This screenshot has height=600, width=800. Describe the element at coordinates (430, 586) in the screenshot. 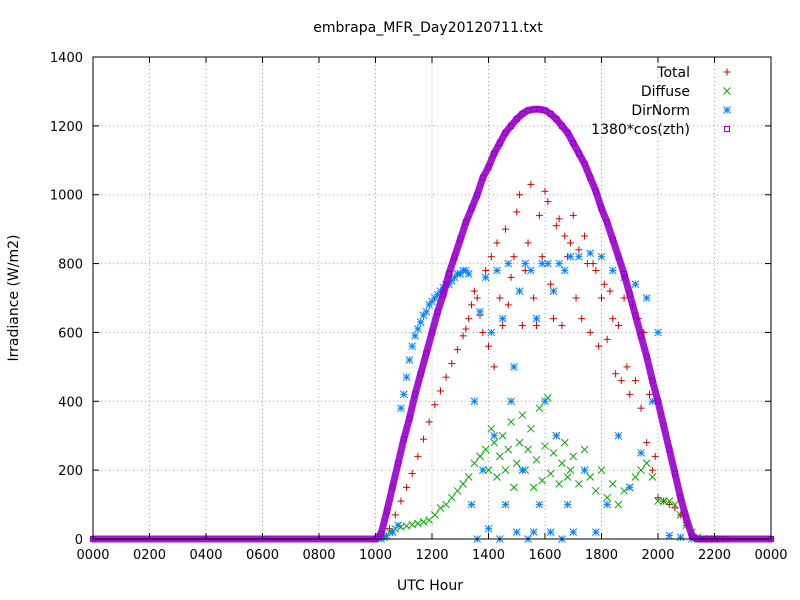

I see `x-axis-label: UTC Hour` at that location.